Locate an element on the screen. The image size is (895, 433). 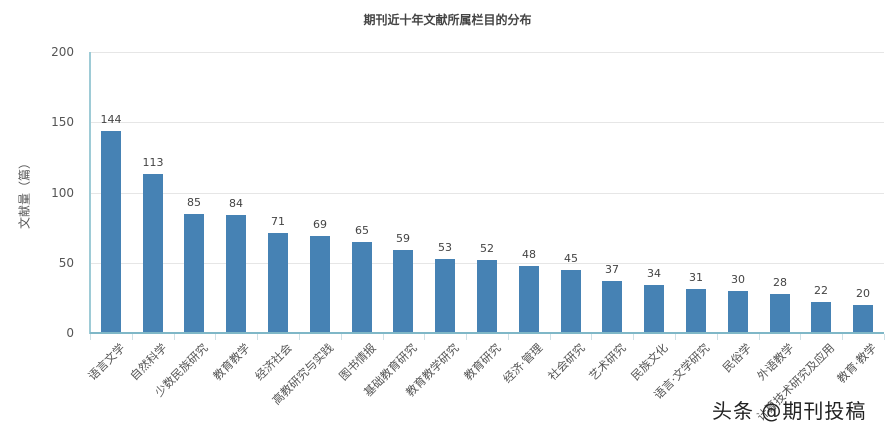
y-tick-label: 200 is located at coordinates (62, 52).